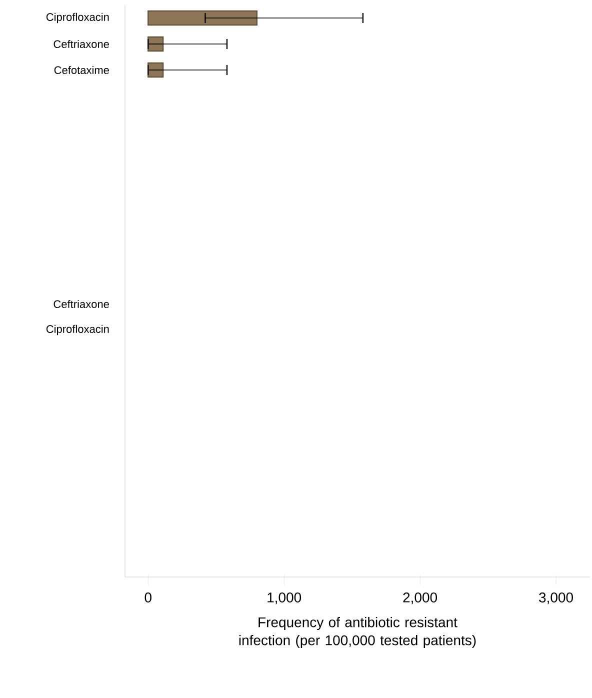 This screenshot has height=698, width=592. I want to click on x-tick-label: 3,000, so click(556, 598).